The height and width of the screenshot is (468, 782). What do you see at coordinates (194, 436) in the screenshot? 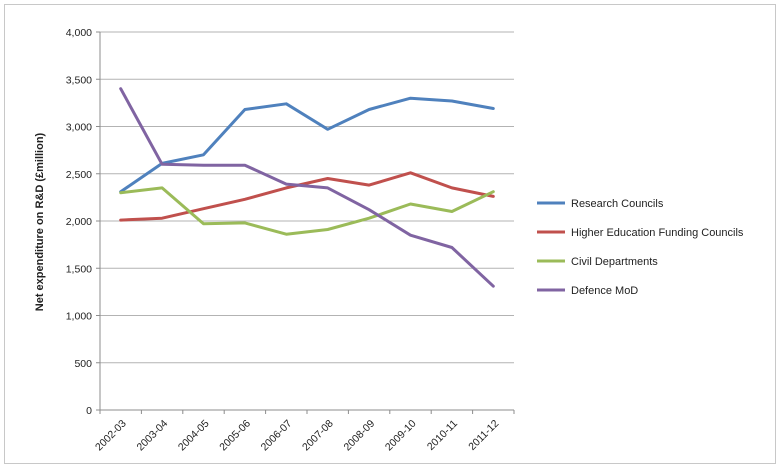
I see `x-tick-label: 2004-05` at bounding box center [194, 436].